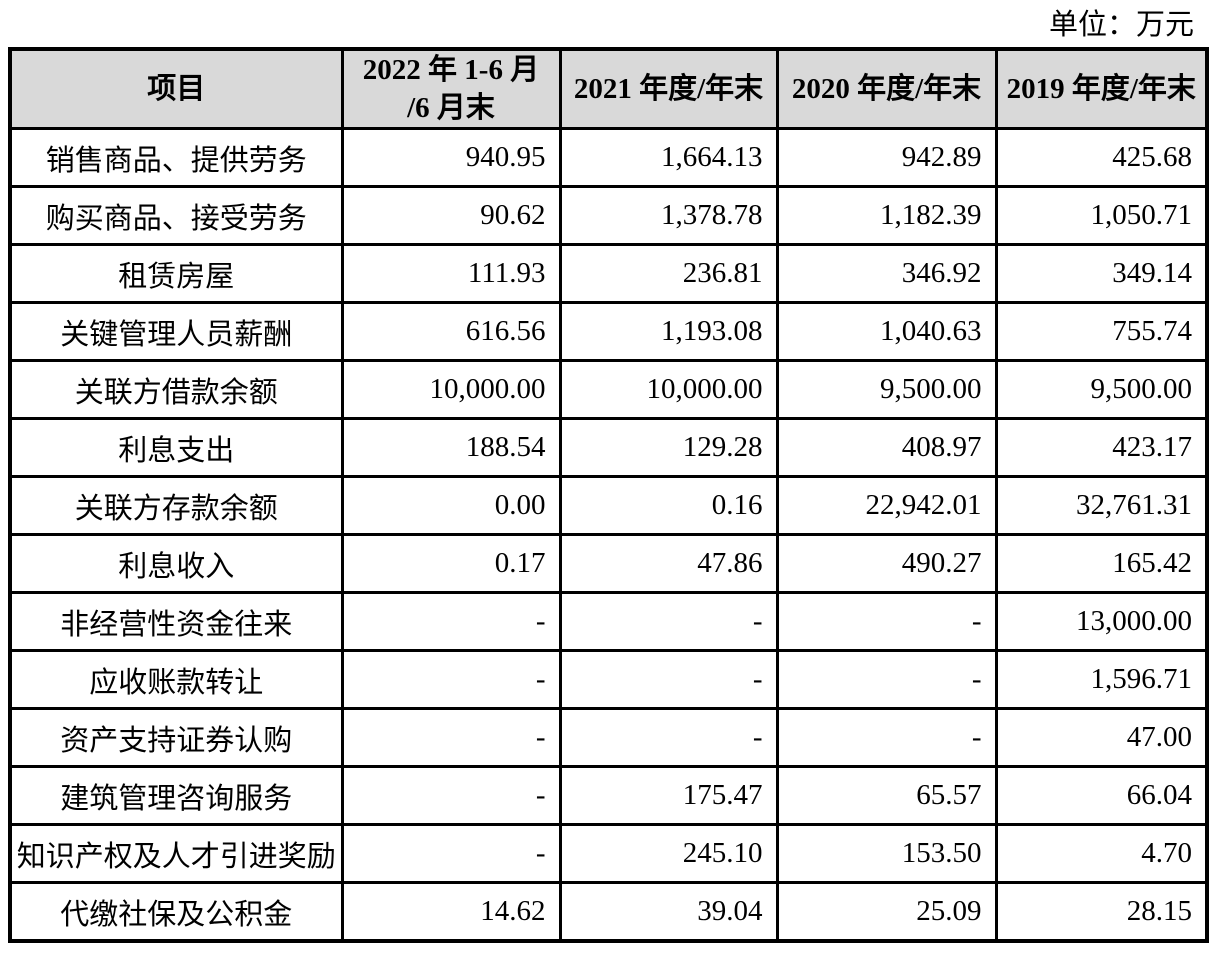 The height and width of the screenshot is (966, 1218). Describe the element at coordinates (668, 853) in the screenshot. I see `value-cell: 245.10` at that location.